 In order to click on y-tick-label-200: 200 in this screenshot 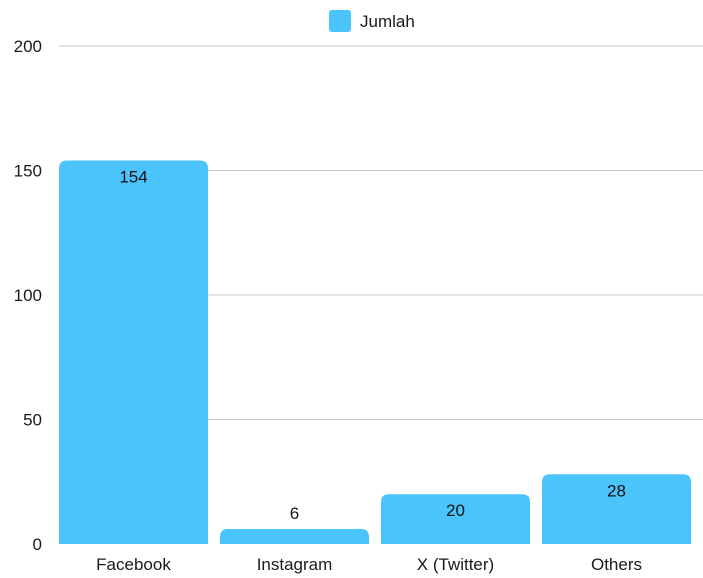, I will do `click(28, 46)`.